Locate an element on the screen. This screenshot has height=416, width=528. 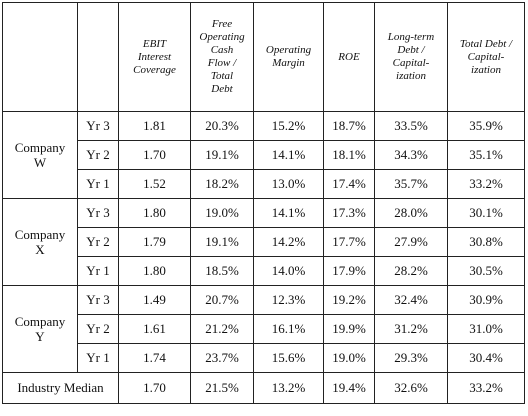
cell: 18.2% is located at coordinates (222, 184).